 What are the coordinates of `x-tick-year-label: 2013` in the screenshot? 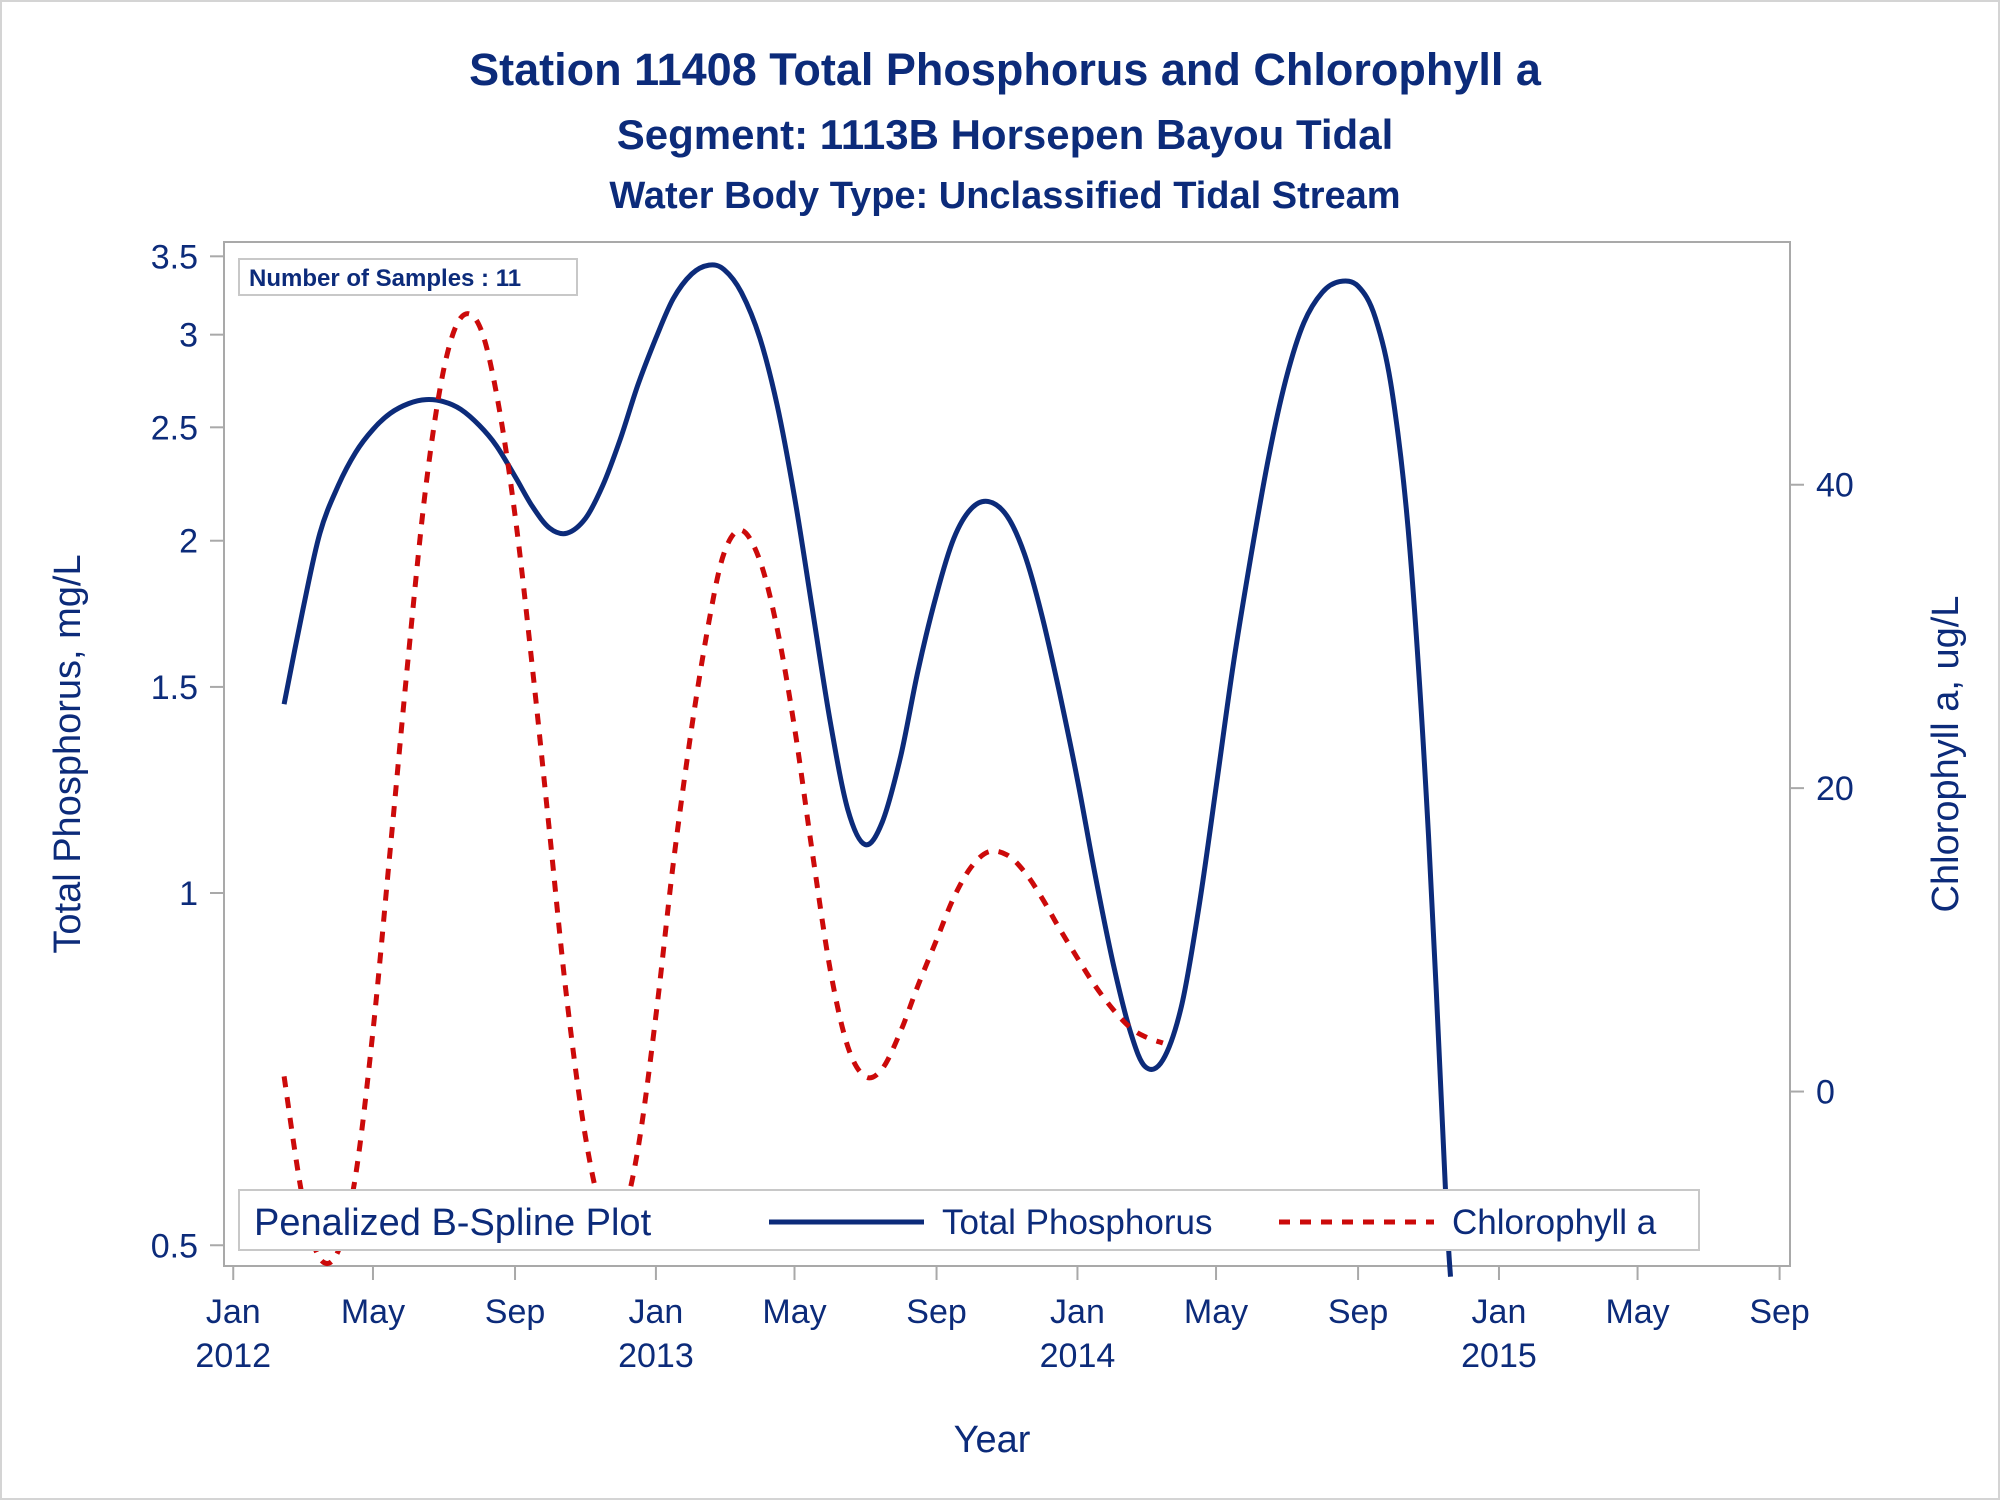 It's located at (656, 1356).